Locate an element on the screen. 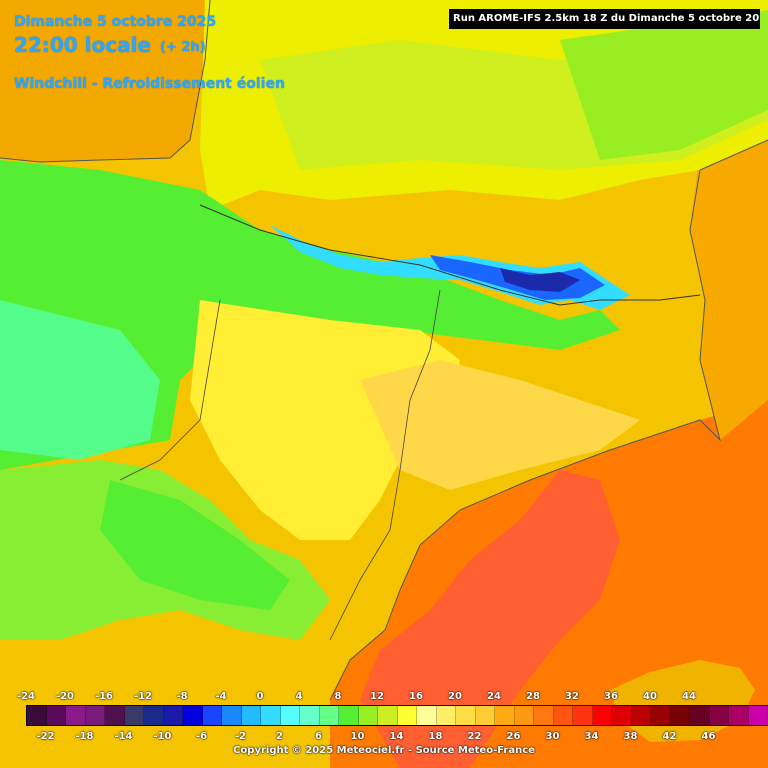  utc-offset: (+ 2h) is located at coordinates (183, 47).